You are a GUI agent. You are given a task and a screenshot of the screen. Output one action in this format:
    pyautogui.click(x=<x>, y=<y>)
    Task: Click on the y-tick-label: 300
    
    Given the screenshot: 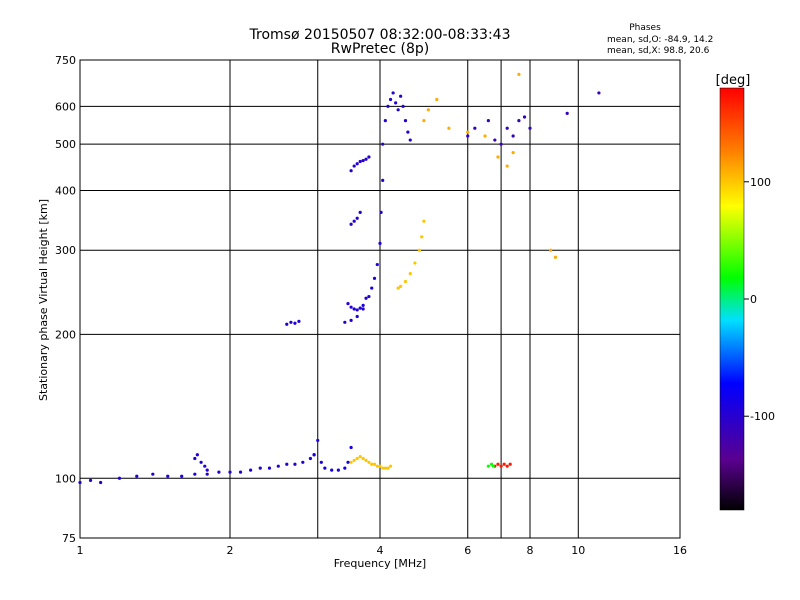 What is the action you would take?
    pyautogui.click(x=65, y=250)
    